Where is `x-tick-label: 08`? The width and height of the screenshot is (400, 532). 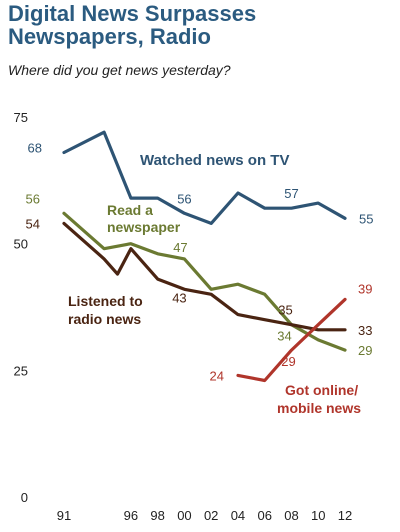 x-tick-label: 08 is located at coordinates (291, 515).